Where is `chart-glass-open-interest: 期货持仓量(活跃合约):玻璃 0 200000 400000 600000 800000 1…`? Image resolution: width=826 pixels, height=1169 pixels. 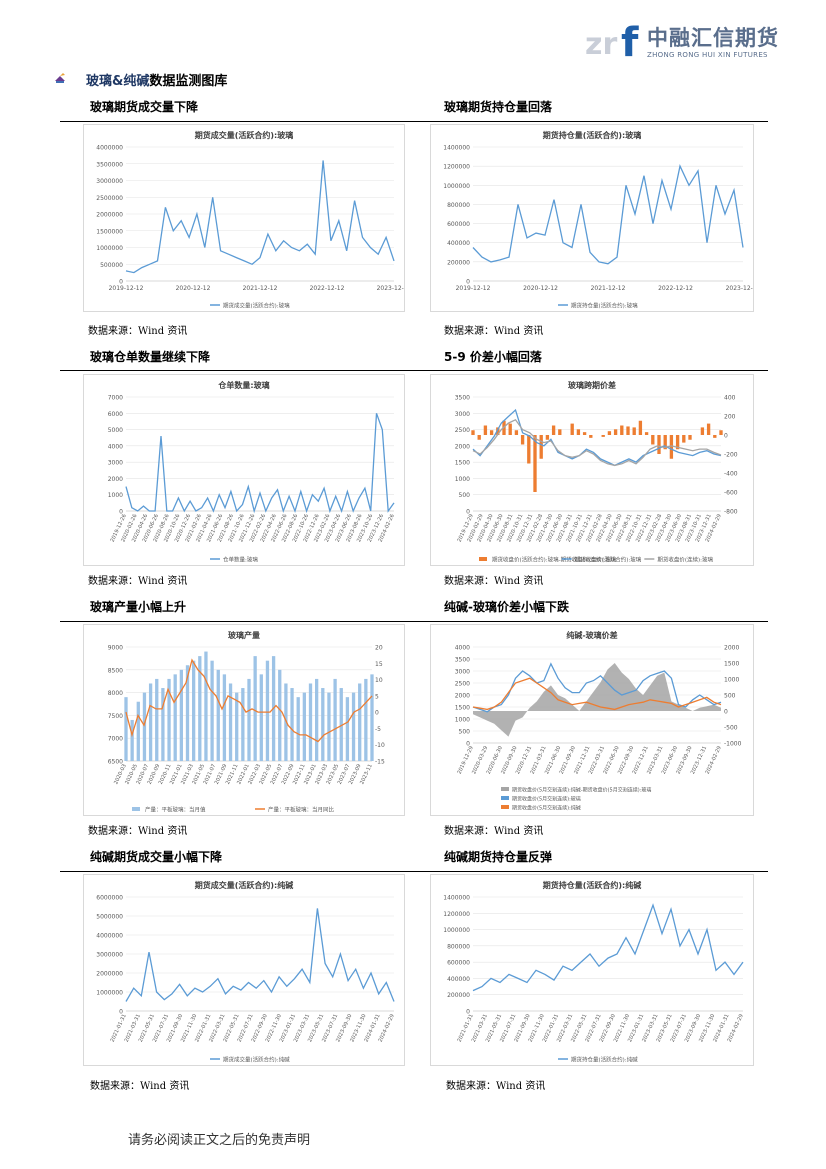
chart-glass-open-interest: 期货持仓量(活跃合约):玻璃 0 200000 400000 600000 800000 1… is located at coordinates (592, 218).